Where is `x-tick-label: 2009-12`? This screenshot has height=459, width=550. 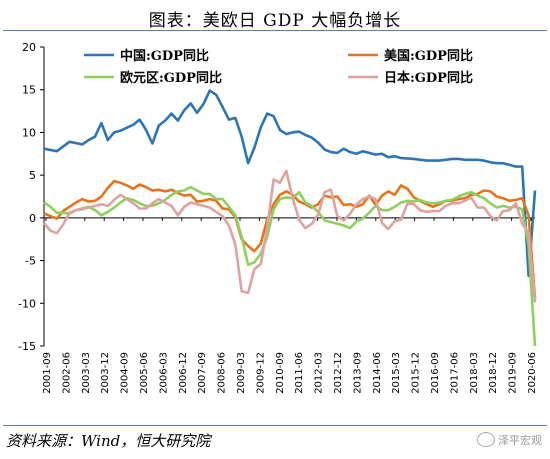
x-tick-label: 2009-12 is located at coordinates (260, 373).